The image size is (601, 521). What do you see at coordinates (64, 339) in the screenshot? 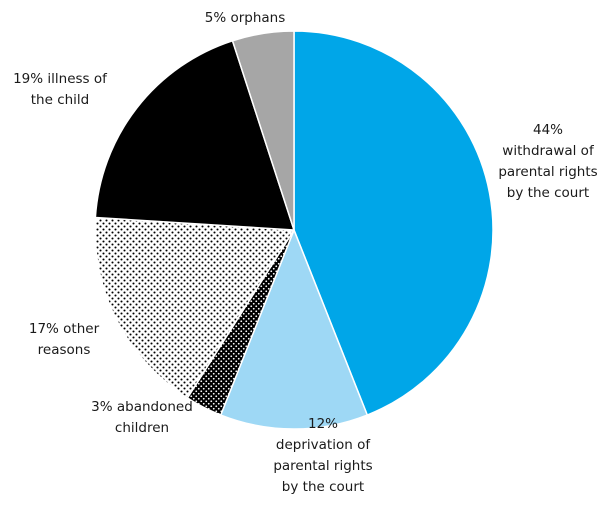
I see `slice-label-3: 17% other reasons` at bounding box center [64, 339].